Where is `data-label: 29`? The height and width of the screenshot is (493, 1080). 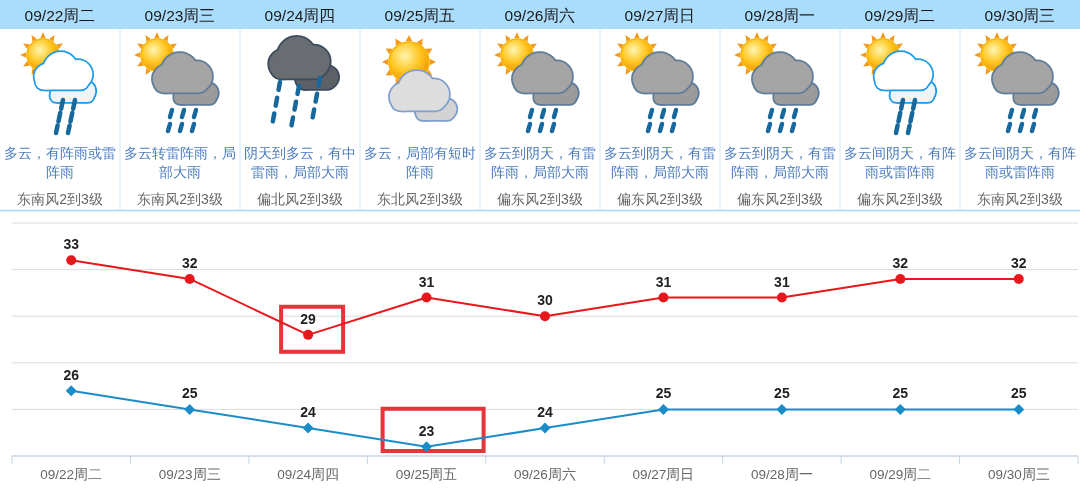 data-label: 29 is located at coordinates (308, 318).